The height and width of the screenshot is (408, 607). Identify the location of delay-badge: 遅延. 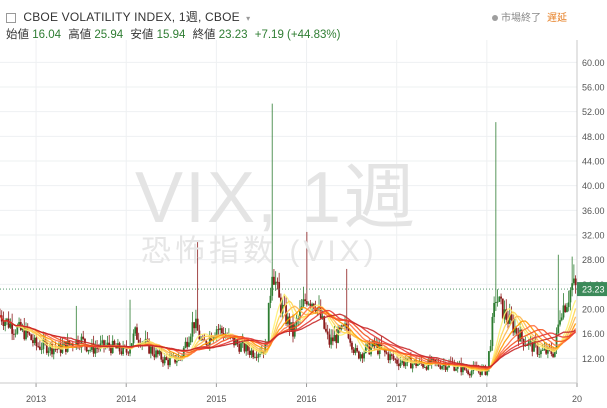
(557, 18).